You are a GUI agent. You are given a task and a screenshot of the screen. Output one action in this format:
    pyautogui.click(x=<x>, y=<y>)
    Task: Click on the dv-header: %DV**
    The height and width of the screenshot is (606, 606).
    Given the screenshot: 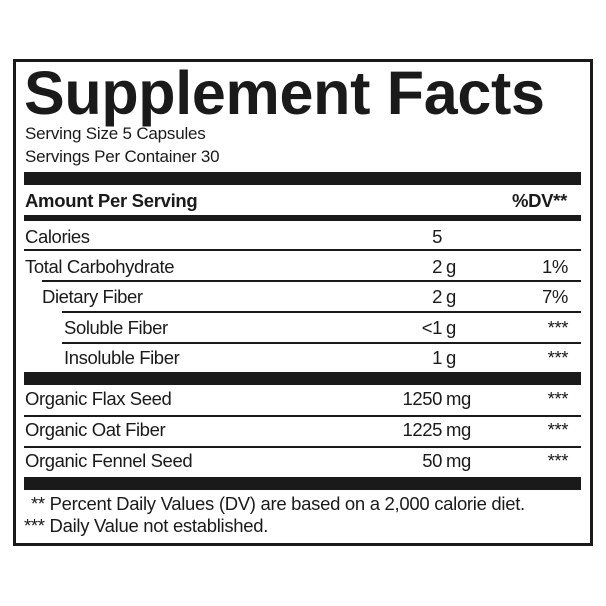 What is the action you would take?
    pyautogui.click(x=539, y=200)
    